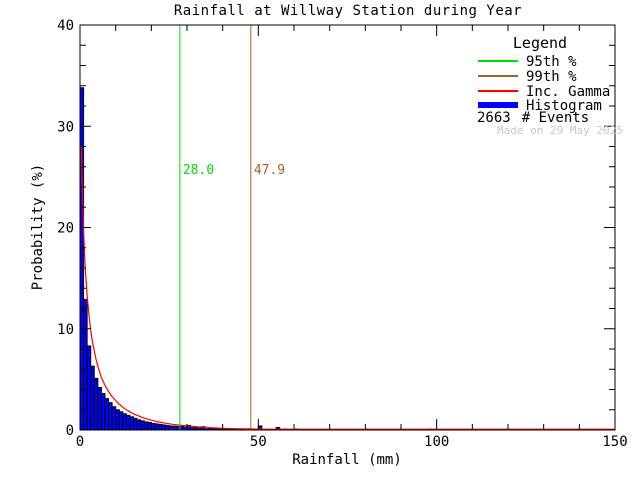  What do you see at coordinates (65, 26) in the screenshot?
I see `y-tick-label: 40` at bounding box center [65, 26].